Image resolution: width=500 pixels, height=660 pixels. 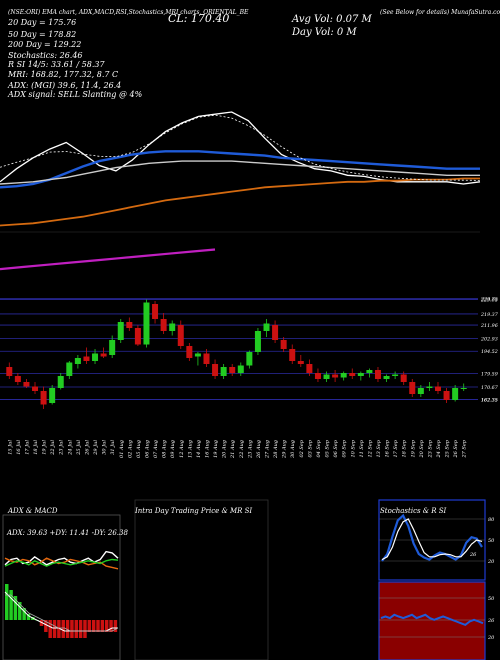 I want to click on rsi-line, so click(x=432, y=620).